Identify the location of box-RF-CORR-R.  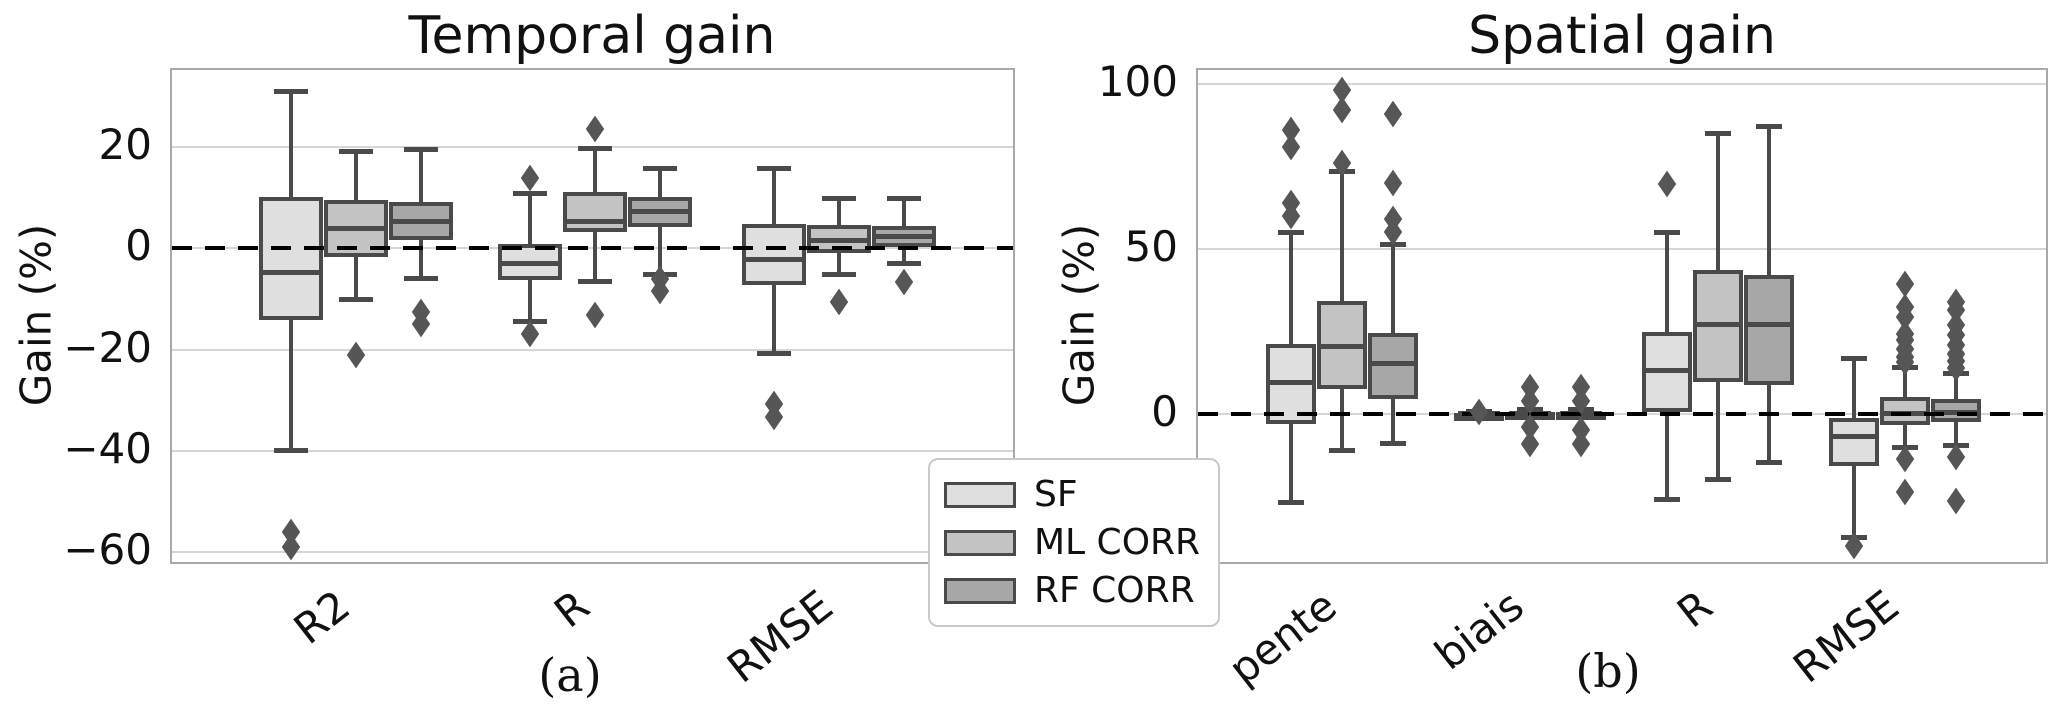
(1768, 330).